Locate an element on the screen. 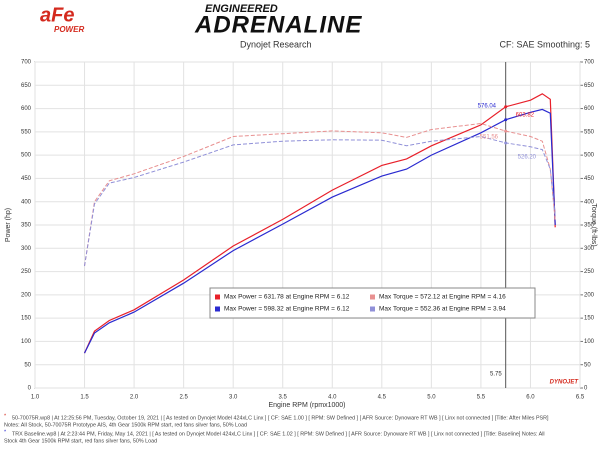 The height and width of the screenshot is (455, 600). x-tick-label: 5.5 is located at coordinates (481, 398).